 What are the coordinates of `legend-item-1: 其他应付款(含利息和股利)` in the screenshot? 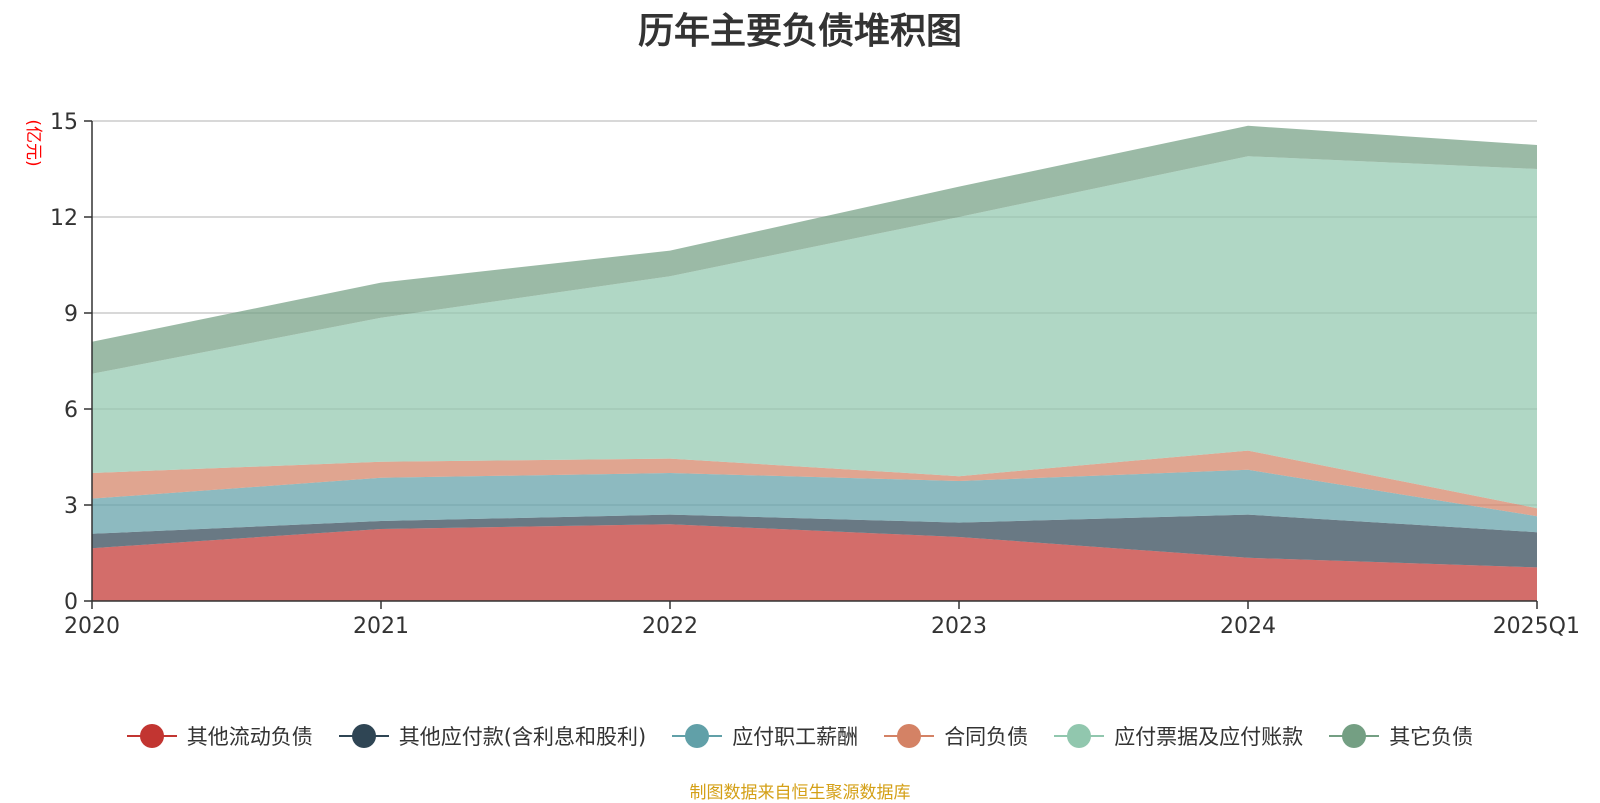 It's located at (492, 736).